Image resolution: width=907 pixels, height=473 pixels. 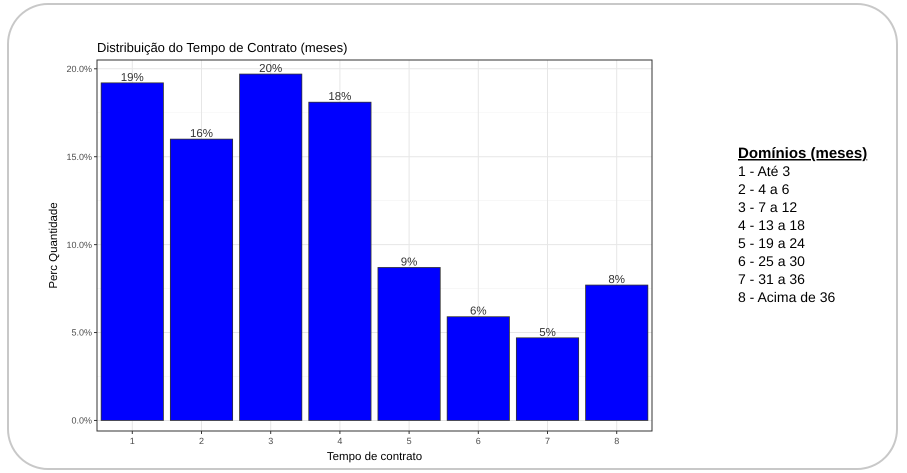 What do you see at coordinates (222, 47) in the screenshot?
I see `chart-title: Distribuição do Tempo de Contrato (meses)` at bounding box center [222, 47].